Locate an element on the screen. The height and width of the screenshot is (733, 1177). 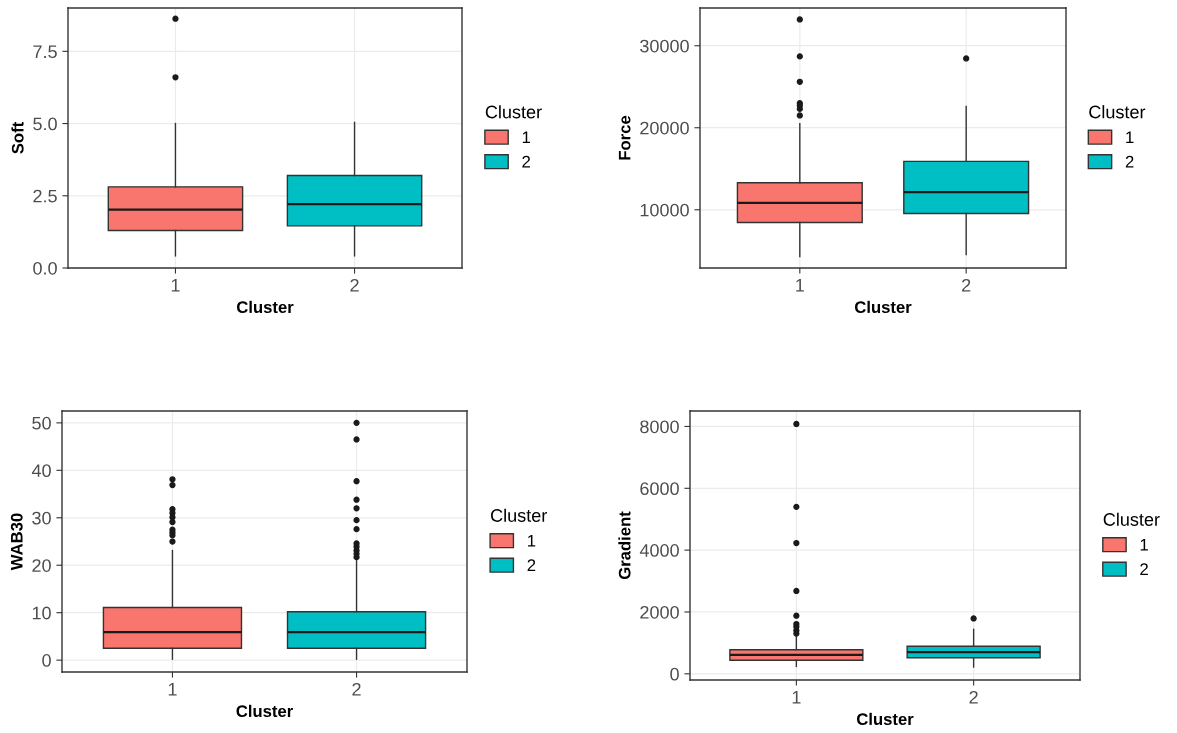
y-axis-title: Soft is located at coordinates (17, 138).